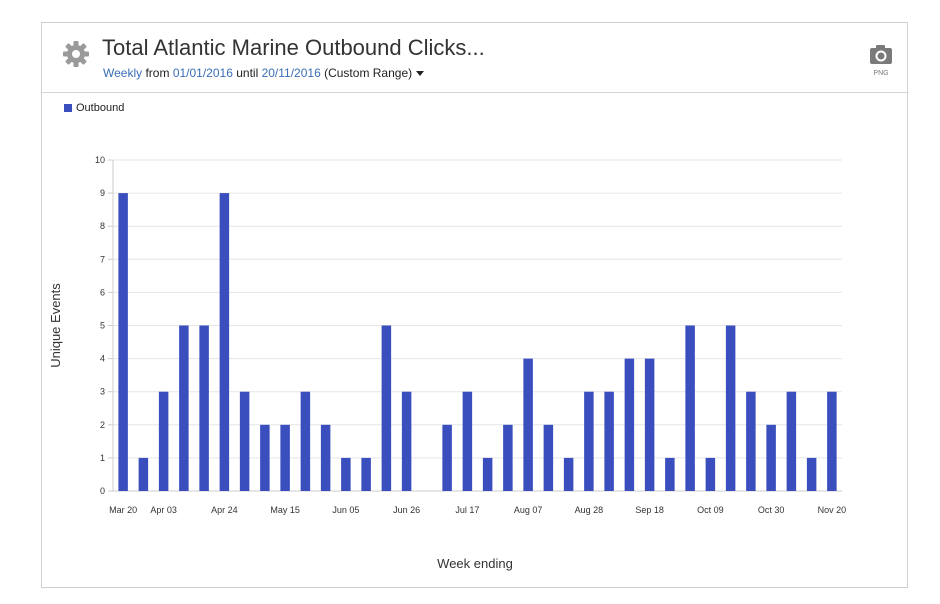  Describe the element at coordinates (123, 73) in the screenshot. I see `interval-link: Weekly` at that location.